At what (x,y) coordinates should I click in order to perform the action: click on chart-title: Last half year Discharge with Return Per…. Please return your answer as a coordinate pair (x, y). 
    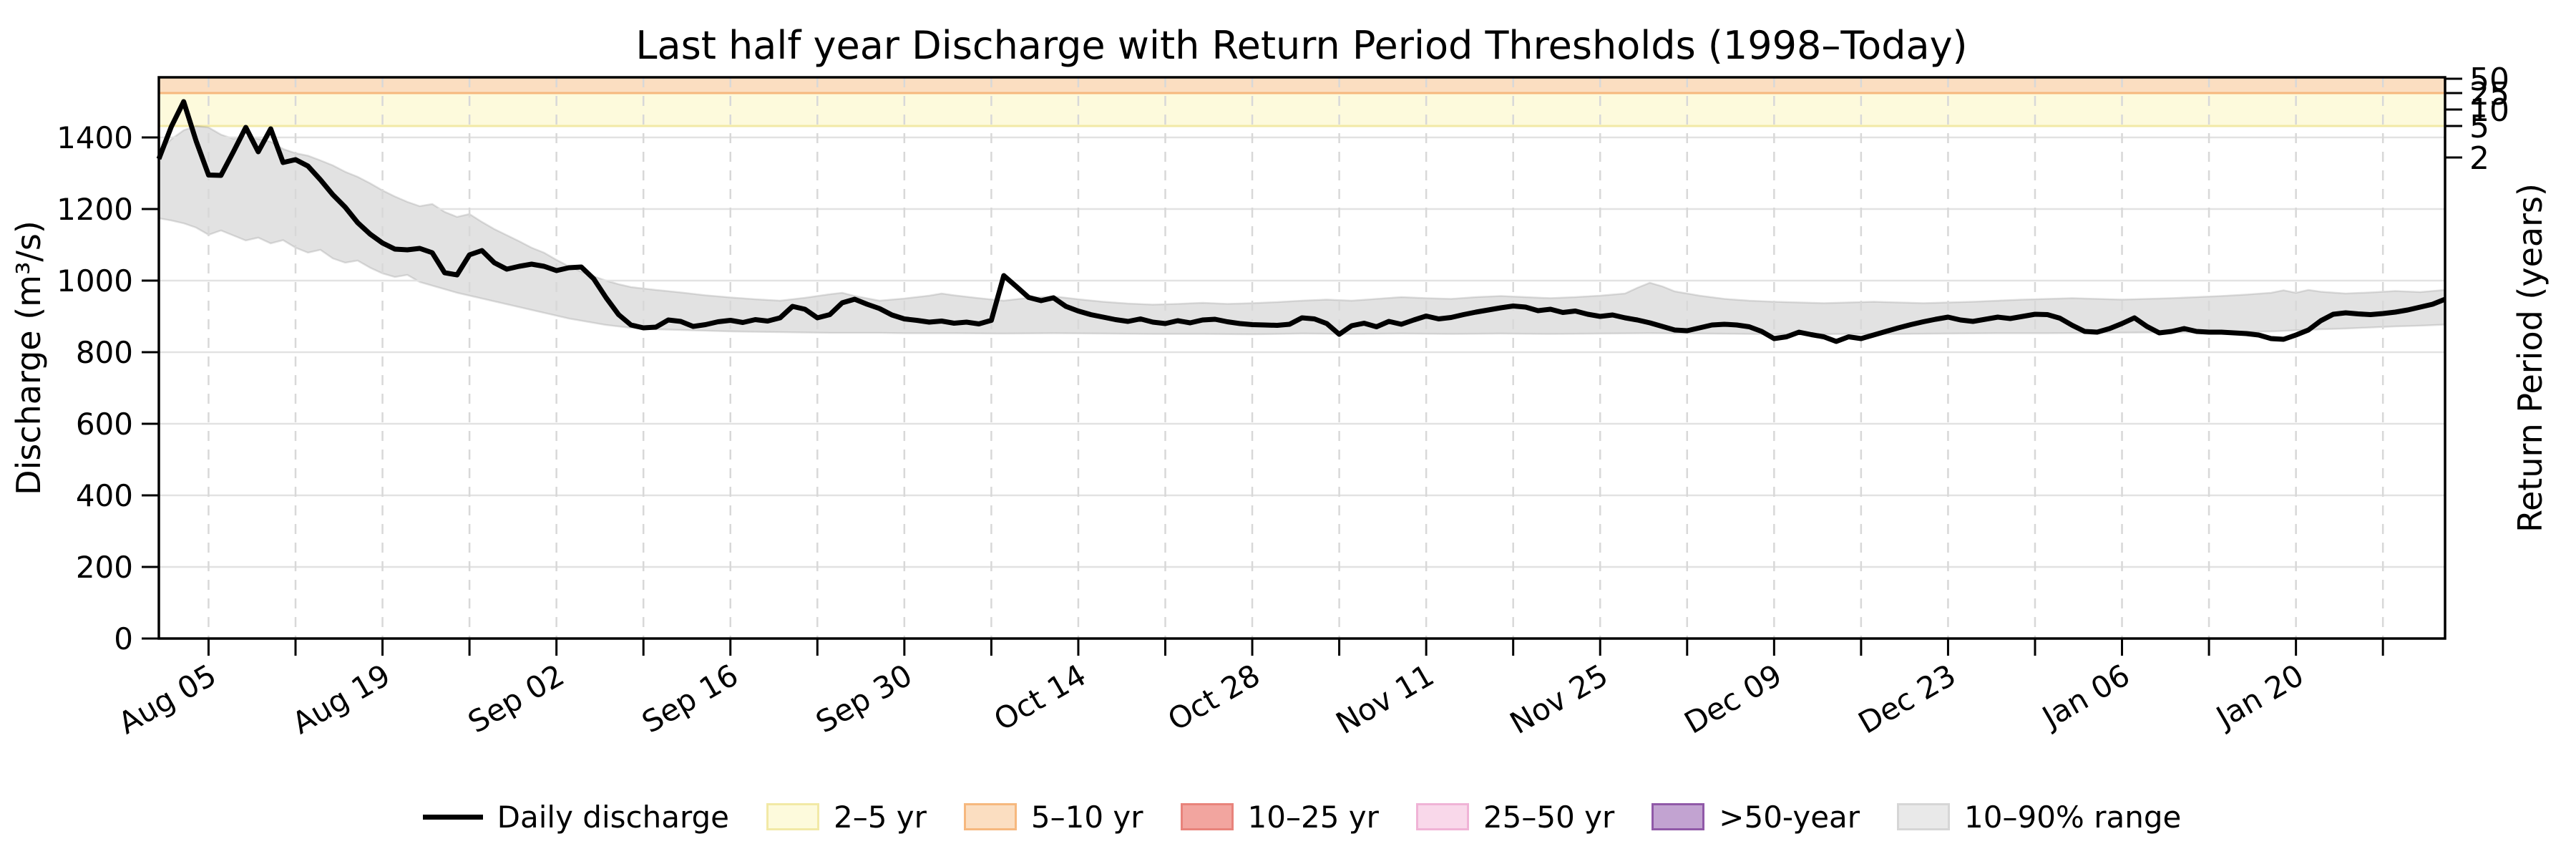
    Looking at the image, I should click on (1301, 45).